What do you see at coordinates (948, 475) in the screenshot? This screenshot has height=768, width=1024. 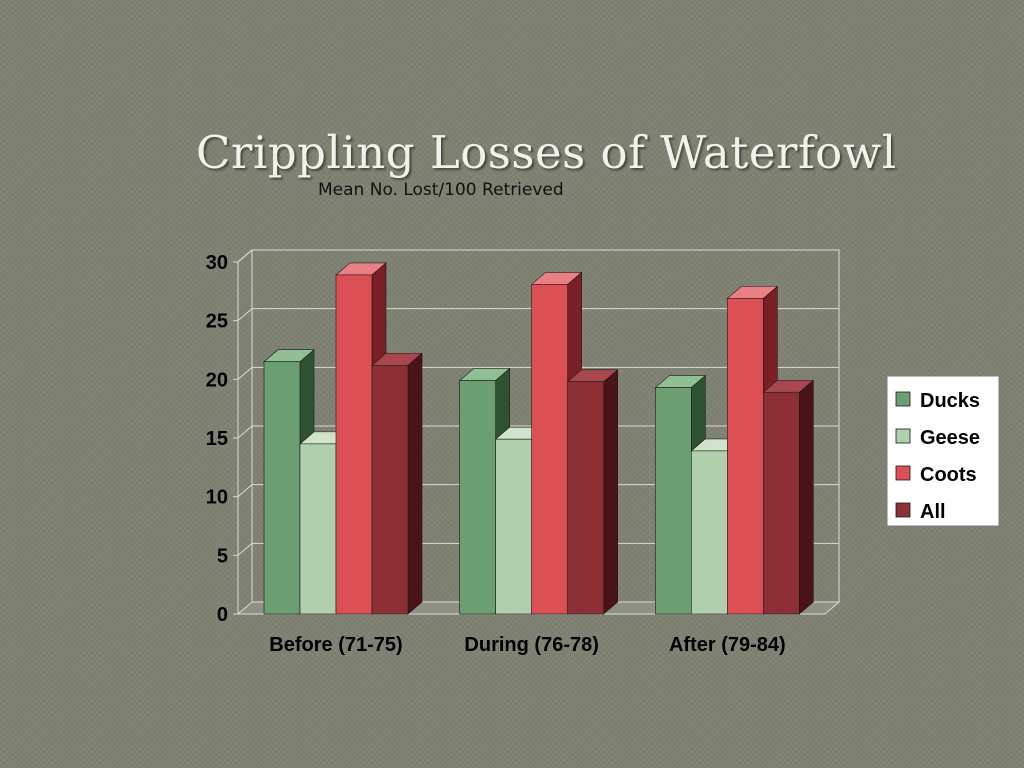 I see `legend-label: Coots` at bounding box center [948, 475].